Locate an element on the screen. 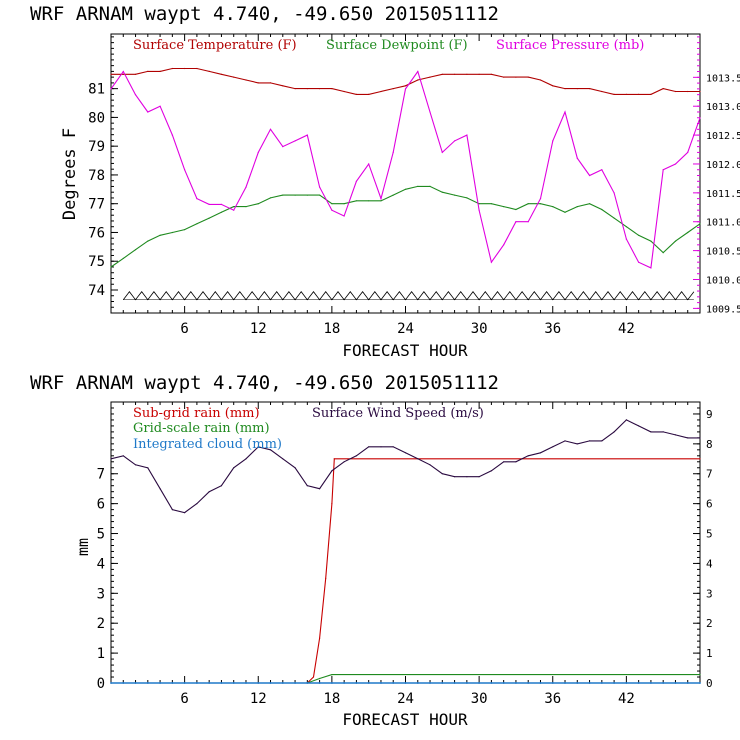 This screenshot has height=740, width=740. top-xlabel: FORECAST HOUR is located at coordinates (405, 350).